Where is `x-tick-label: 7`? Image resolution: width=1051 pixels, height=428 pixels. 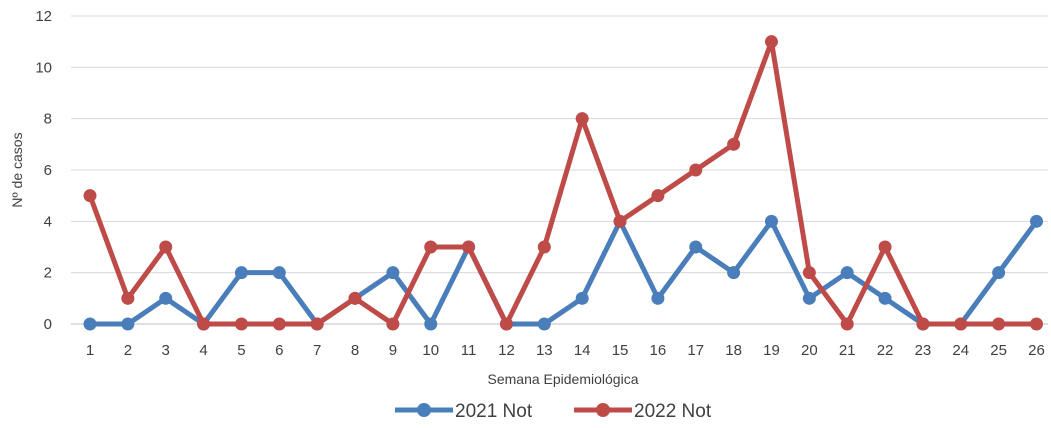 x-tick-label: 7 is located at coordinates (317, 350).